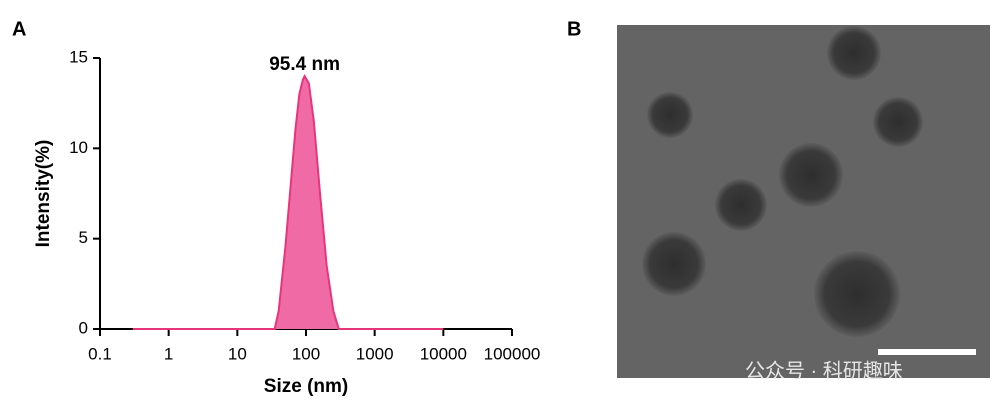  Describe the element at coordinates (168, 353) in the screenshot. I see `x-tick-label: 1` at that location.